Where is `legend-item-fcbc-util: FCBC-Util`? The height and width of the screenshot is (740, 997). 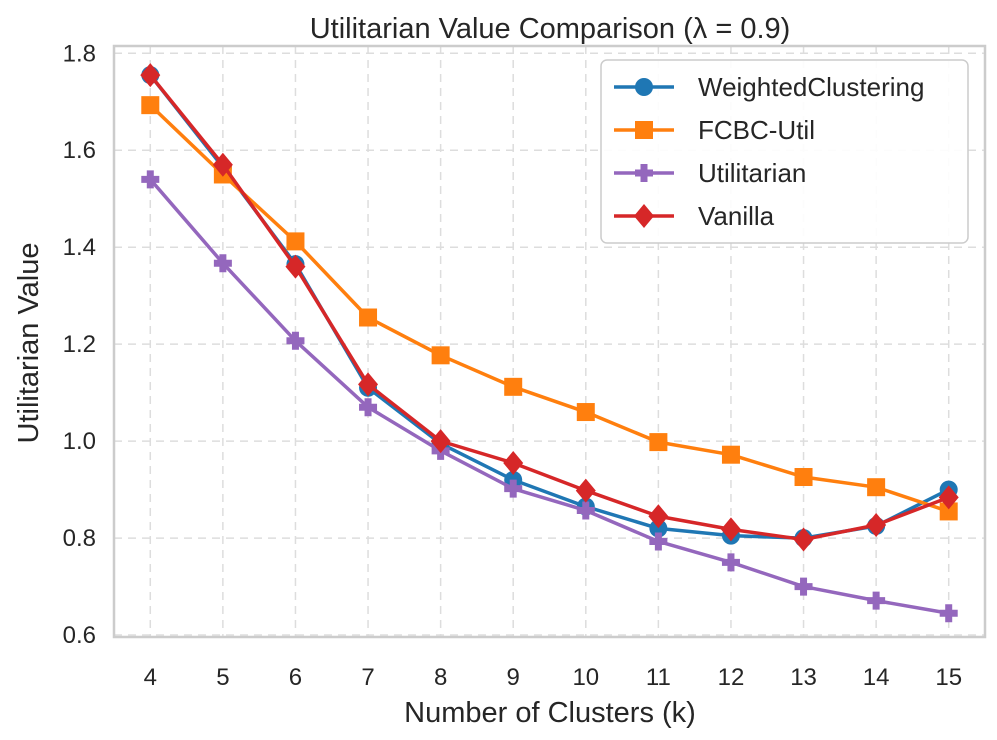
legend-item-fcbc-util: FCBC-Util is located at coordinates (714, 130).